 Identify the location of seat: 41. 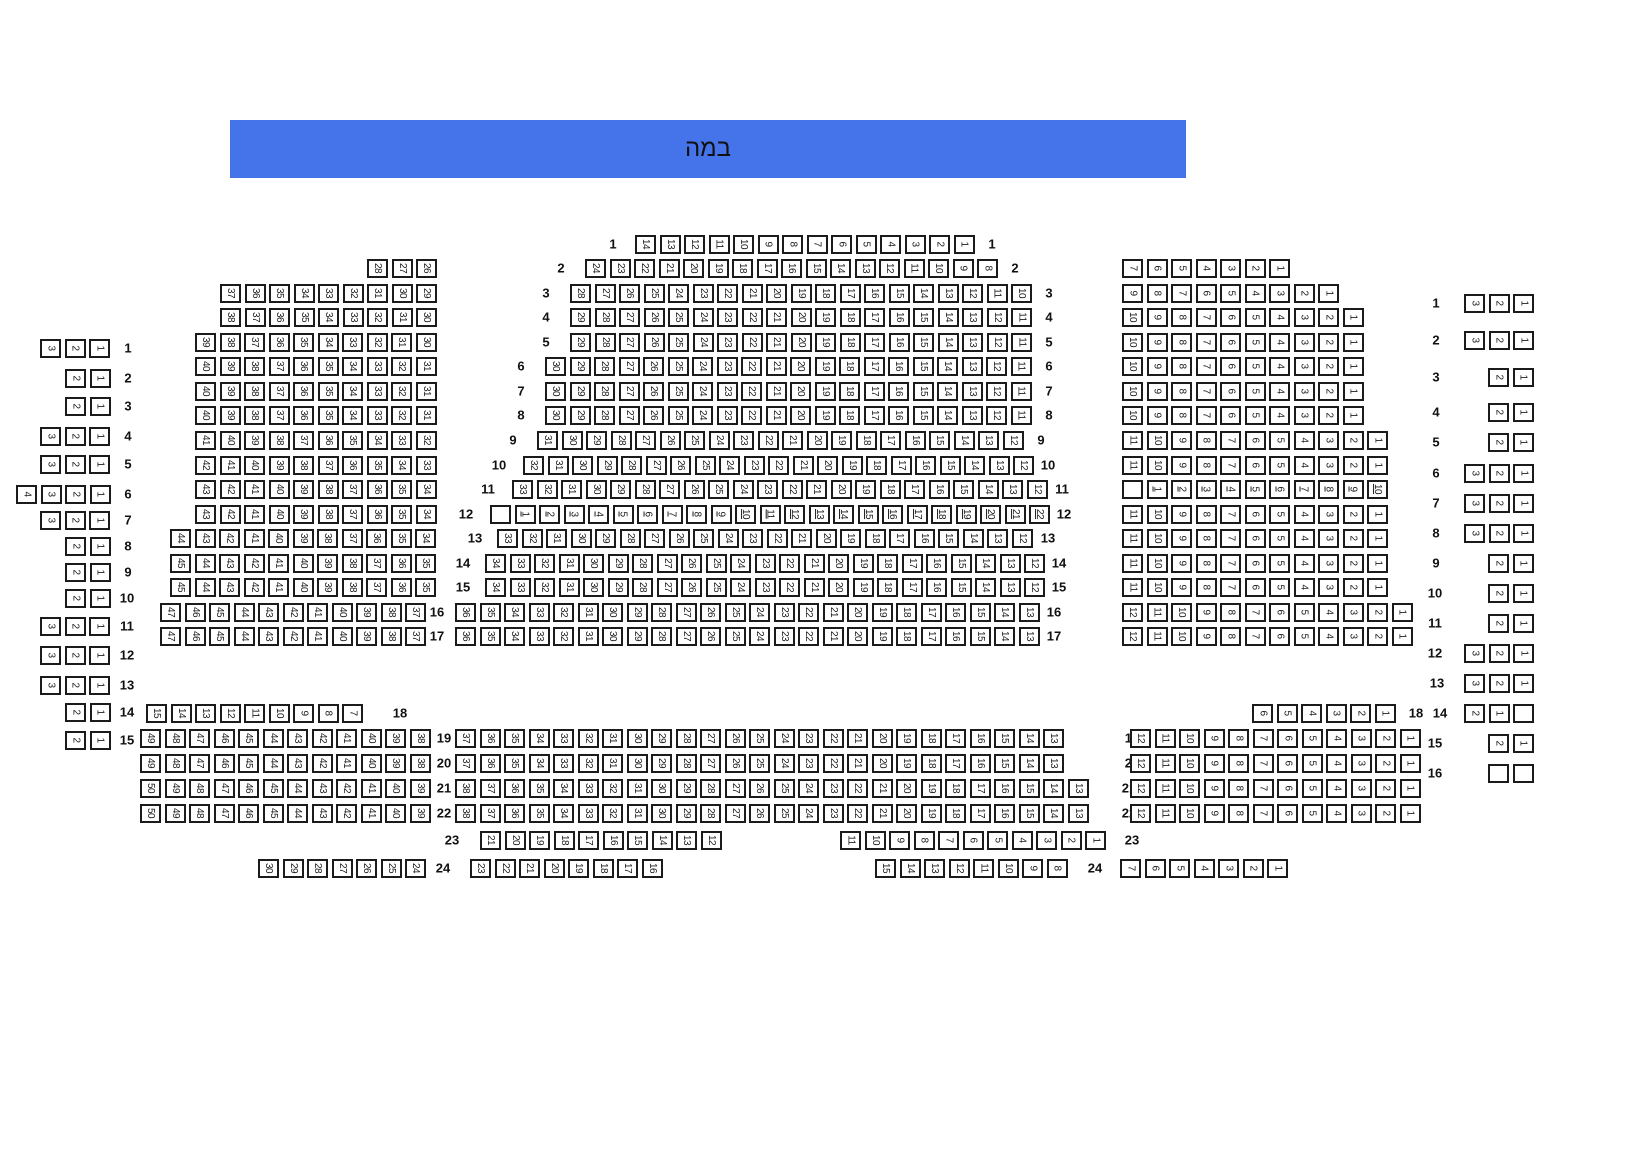
(317, 612).